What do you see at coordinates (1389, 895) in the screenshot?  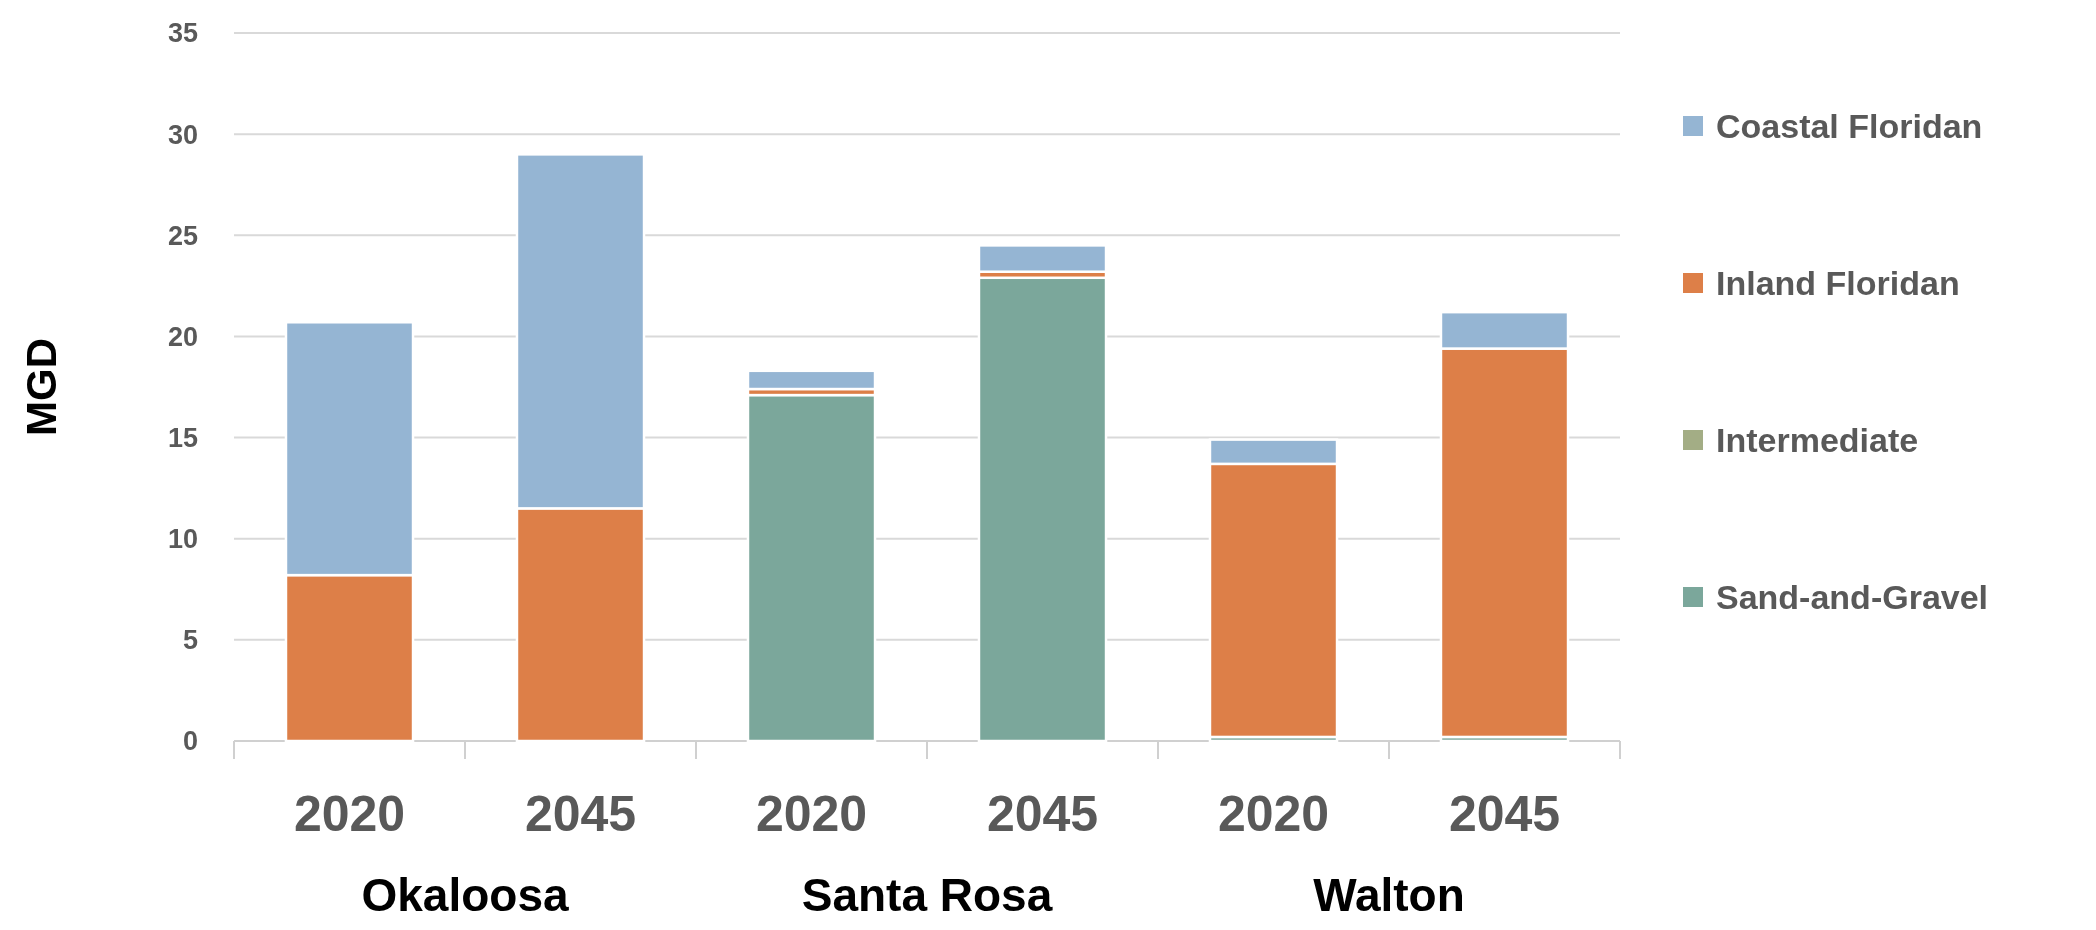 I see `text: Walton` at bounding box center [1389, 895].